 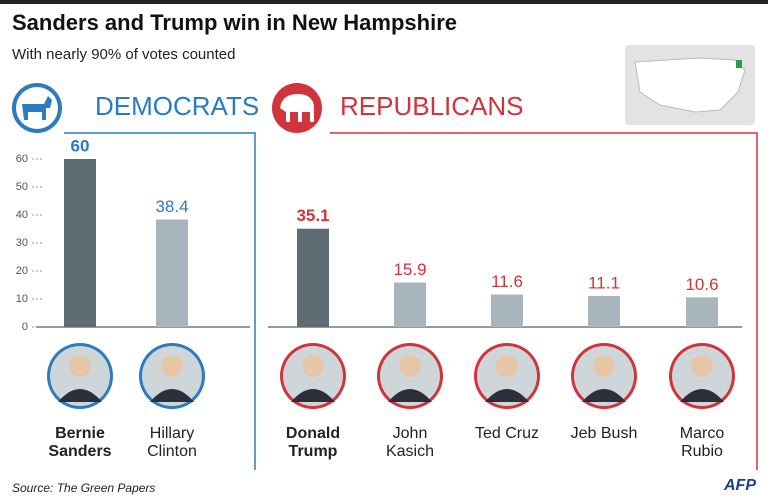 I want to click on subtitle: With nearly 90% of votes counted, so click(x=123, y=54).